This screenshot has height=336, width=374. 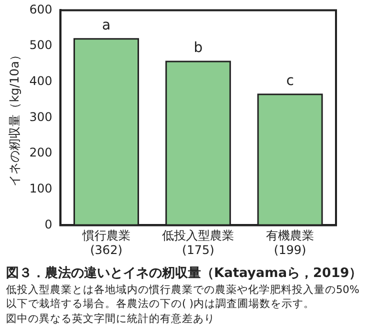 What do you see at coordinates (185, 273) in the screenshot?
I see `text: 図３．農法の違いとイネの籾収量（Katayamaら，2019）` at bounding box center [185, 273].